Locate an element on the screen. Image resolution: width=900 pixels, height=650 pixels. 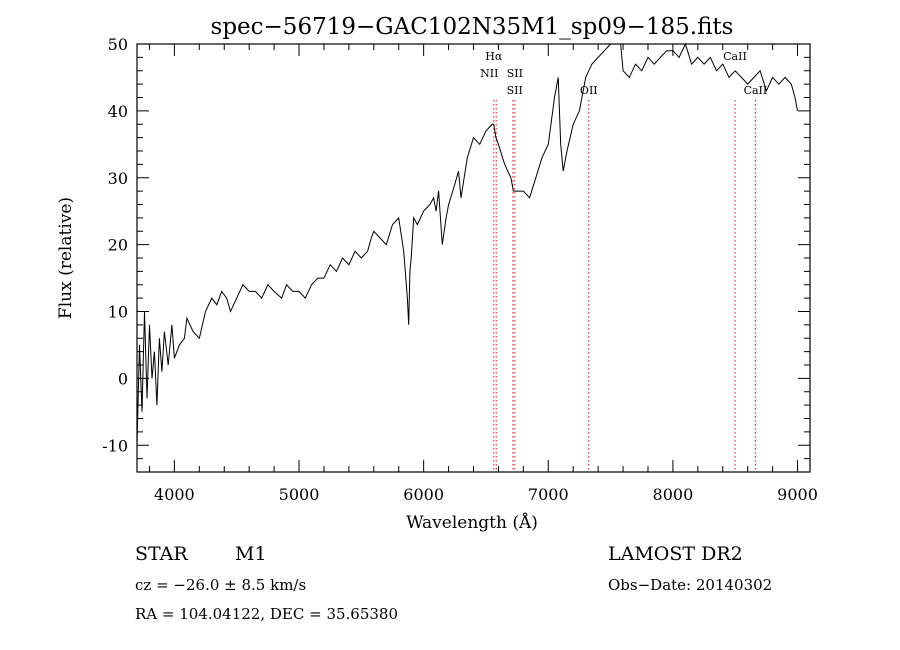
x-tick-label: 5000 is located at coordinates (299, 494).